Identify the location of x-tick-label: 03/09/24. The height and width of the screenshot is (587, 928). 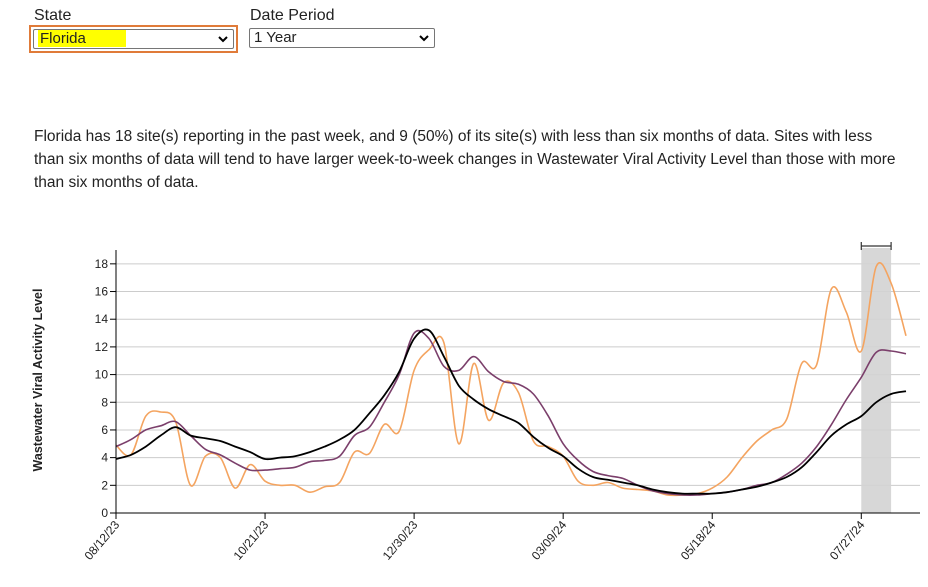
(549, 540).